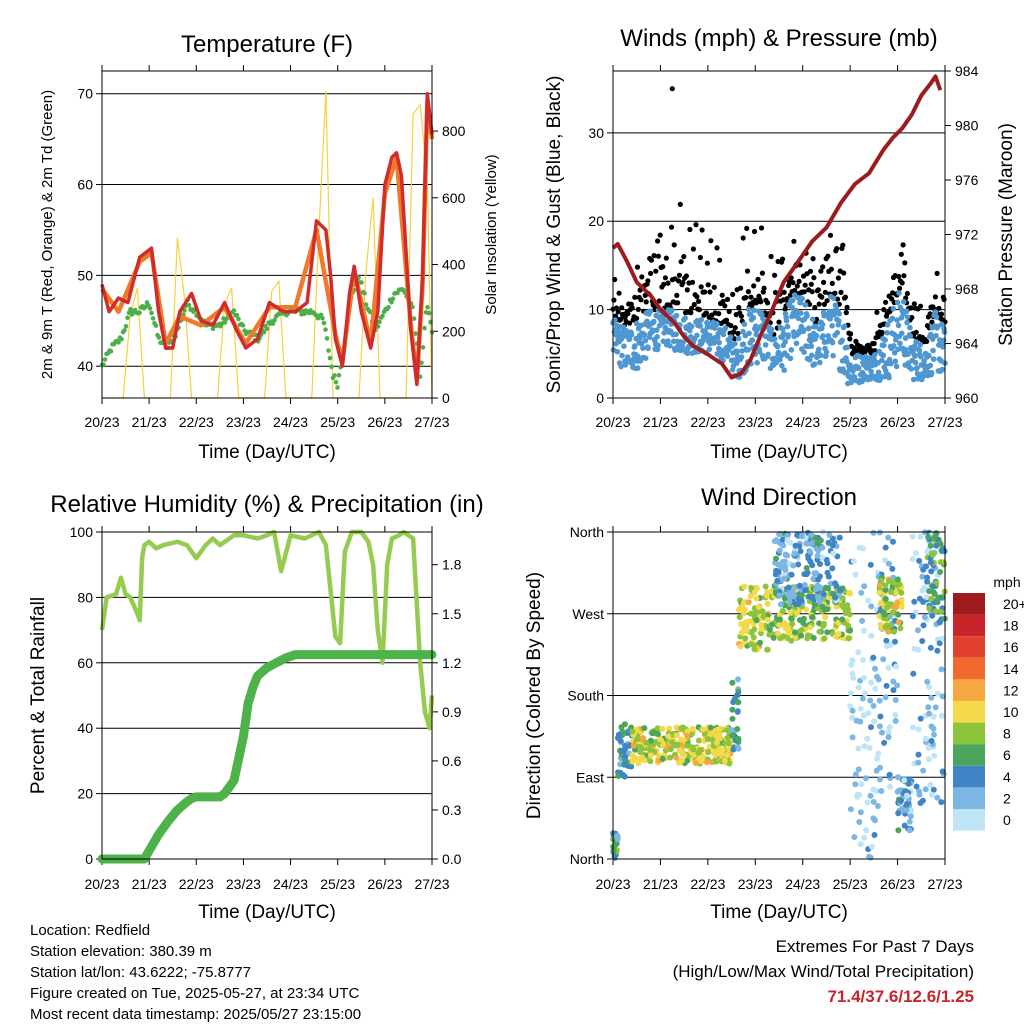  I want to click on colorbar-swatch, so click(969, 690).